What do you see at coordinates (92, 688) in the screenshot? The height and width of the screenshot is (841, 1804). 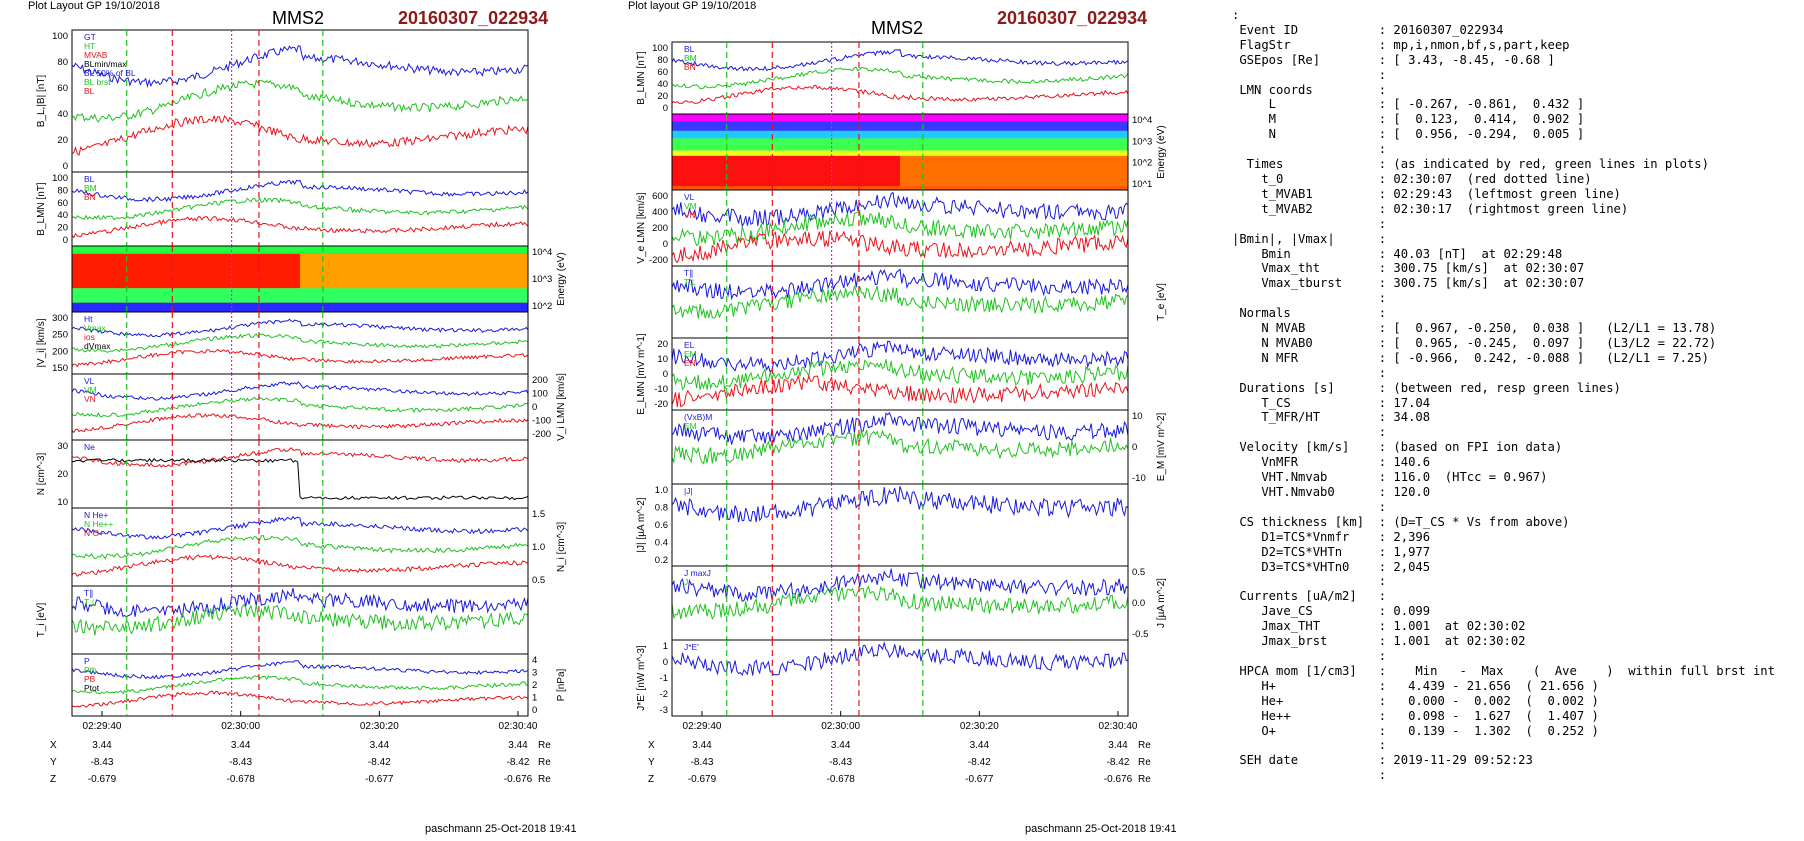 I see `legend-entry: Ptot` at bounding box center [92, 688].